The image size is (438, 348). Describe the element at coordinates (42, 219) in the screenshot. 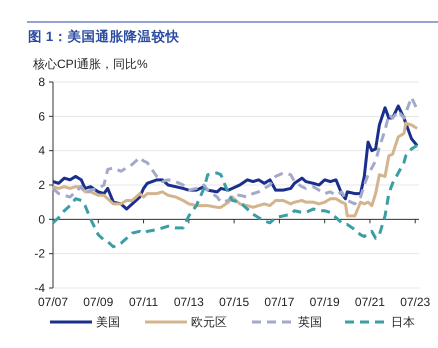

I see `y-tick-label: 0` at that location.